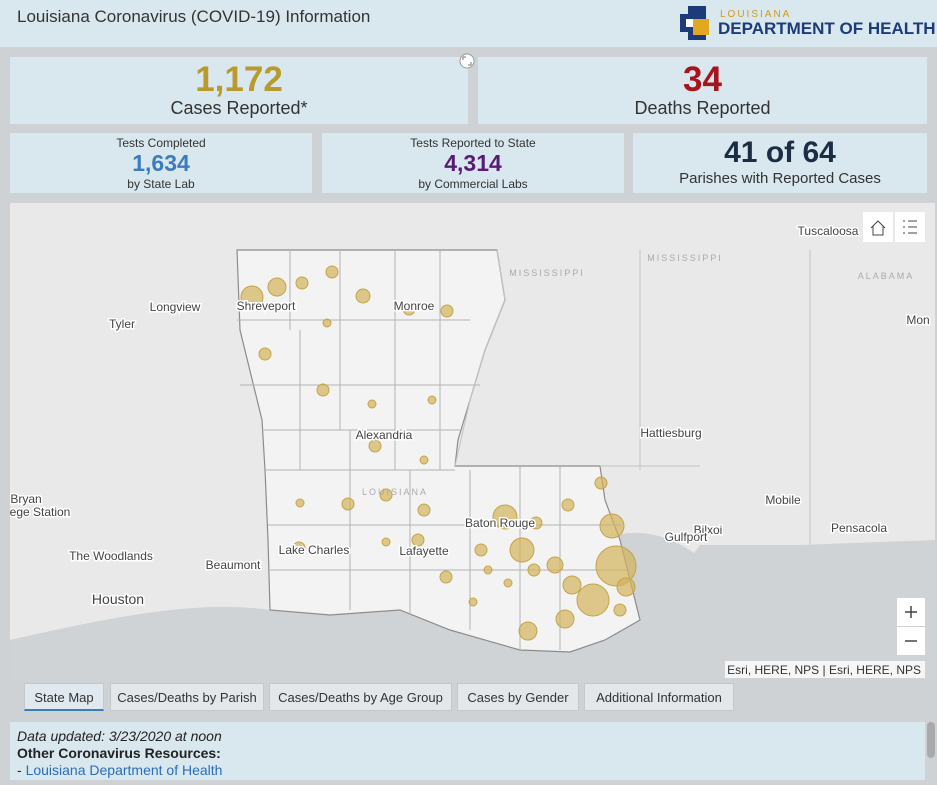  Describe the element at coordinates (473, 184) in the screenshot. I see `tests-commercial-sub: by Commercial Labs` at that location.